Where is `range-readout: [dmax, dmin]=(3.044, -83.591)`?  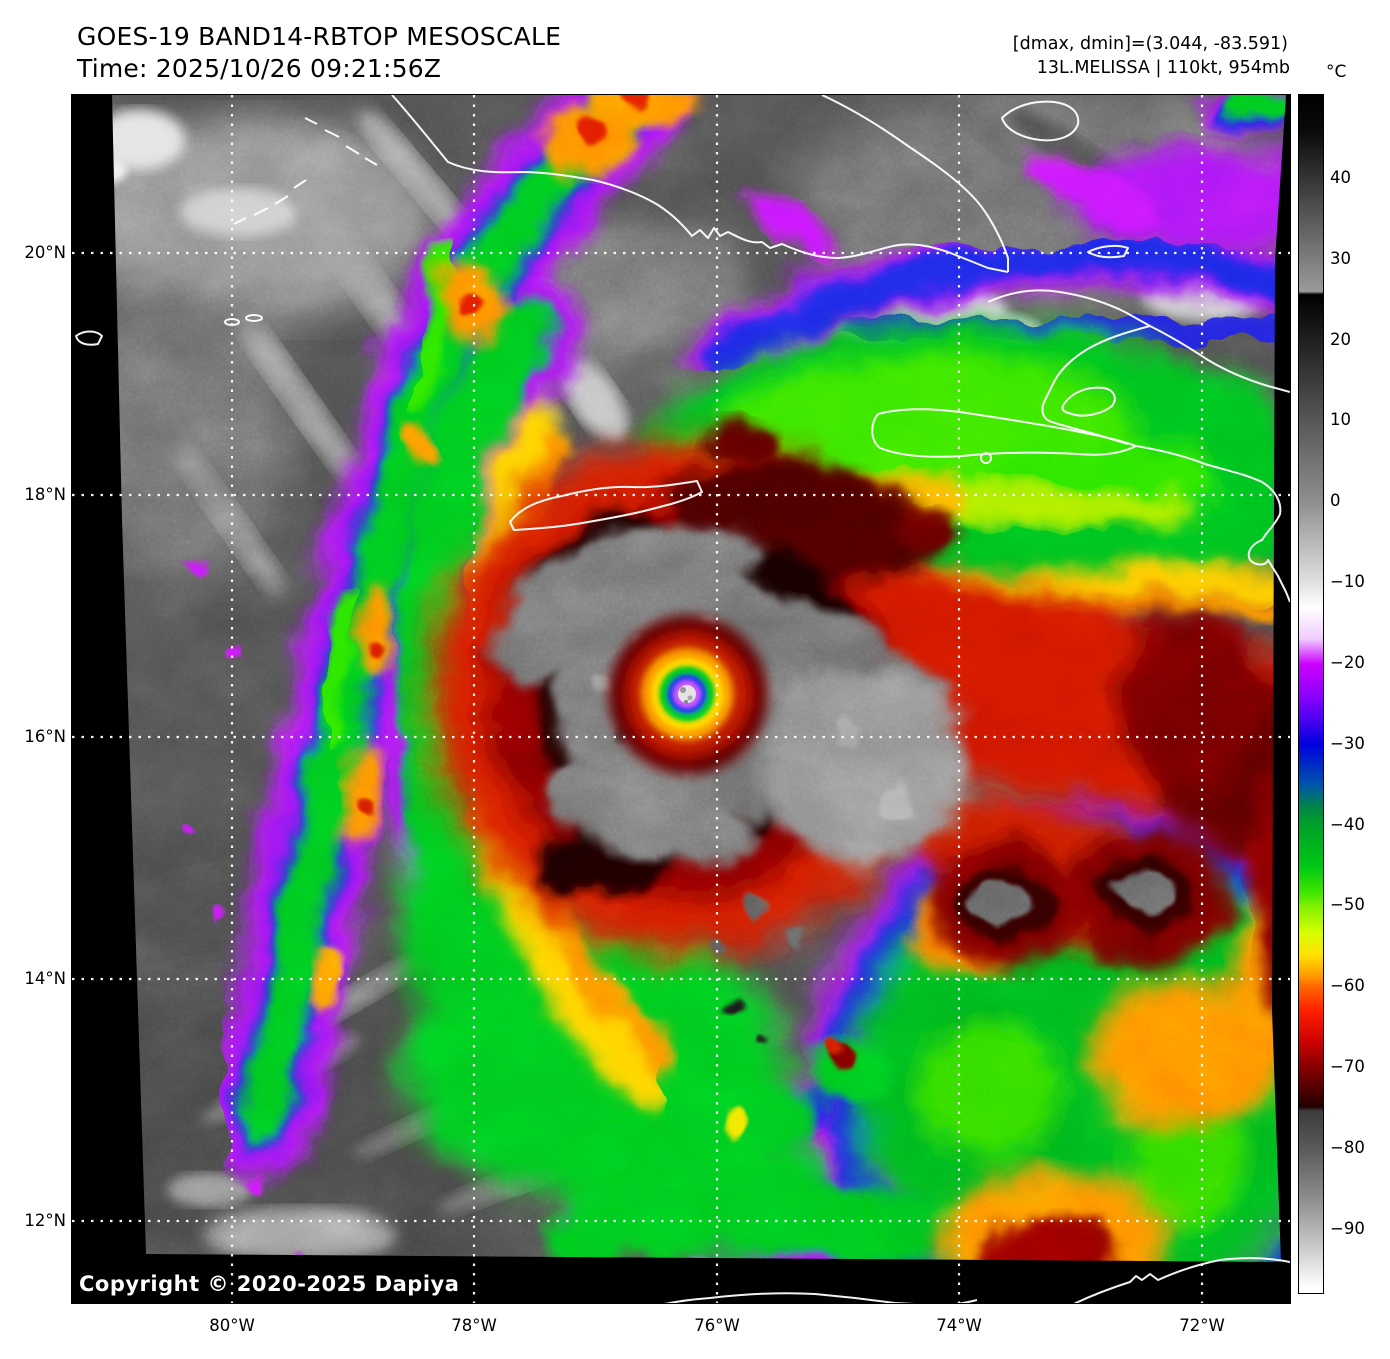
range-readout: [dmax, dmin]=(3.044, -83.591) is located at coordinates (1150, 44).